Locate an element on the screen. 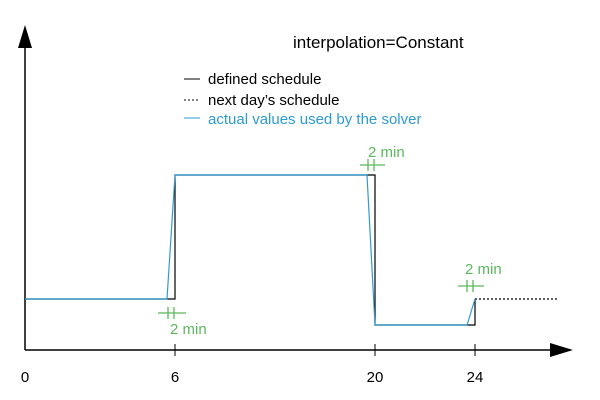 Image resolution: width=600 pixels, height=400 pixels. duration-label-6: 2 min is located at coordinates (188, 329).